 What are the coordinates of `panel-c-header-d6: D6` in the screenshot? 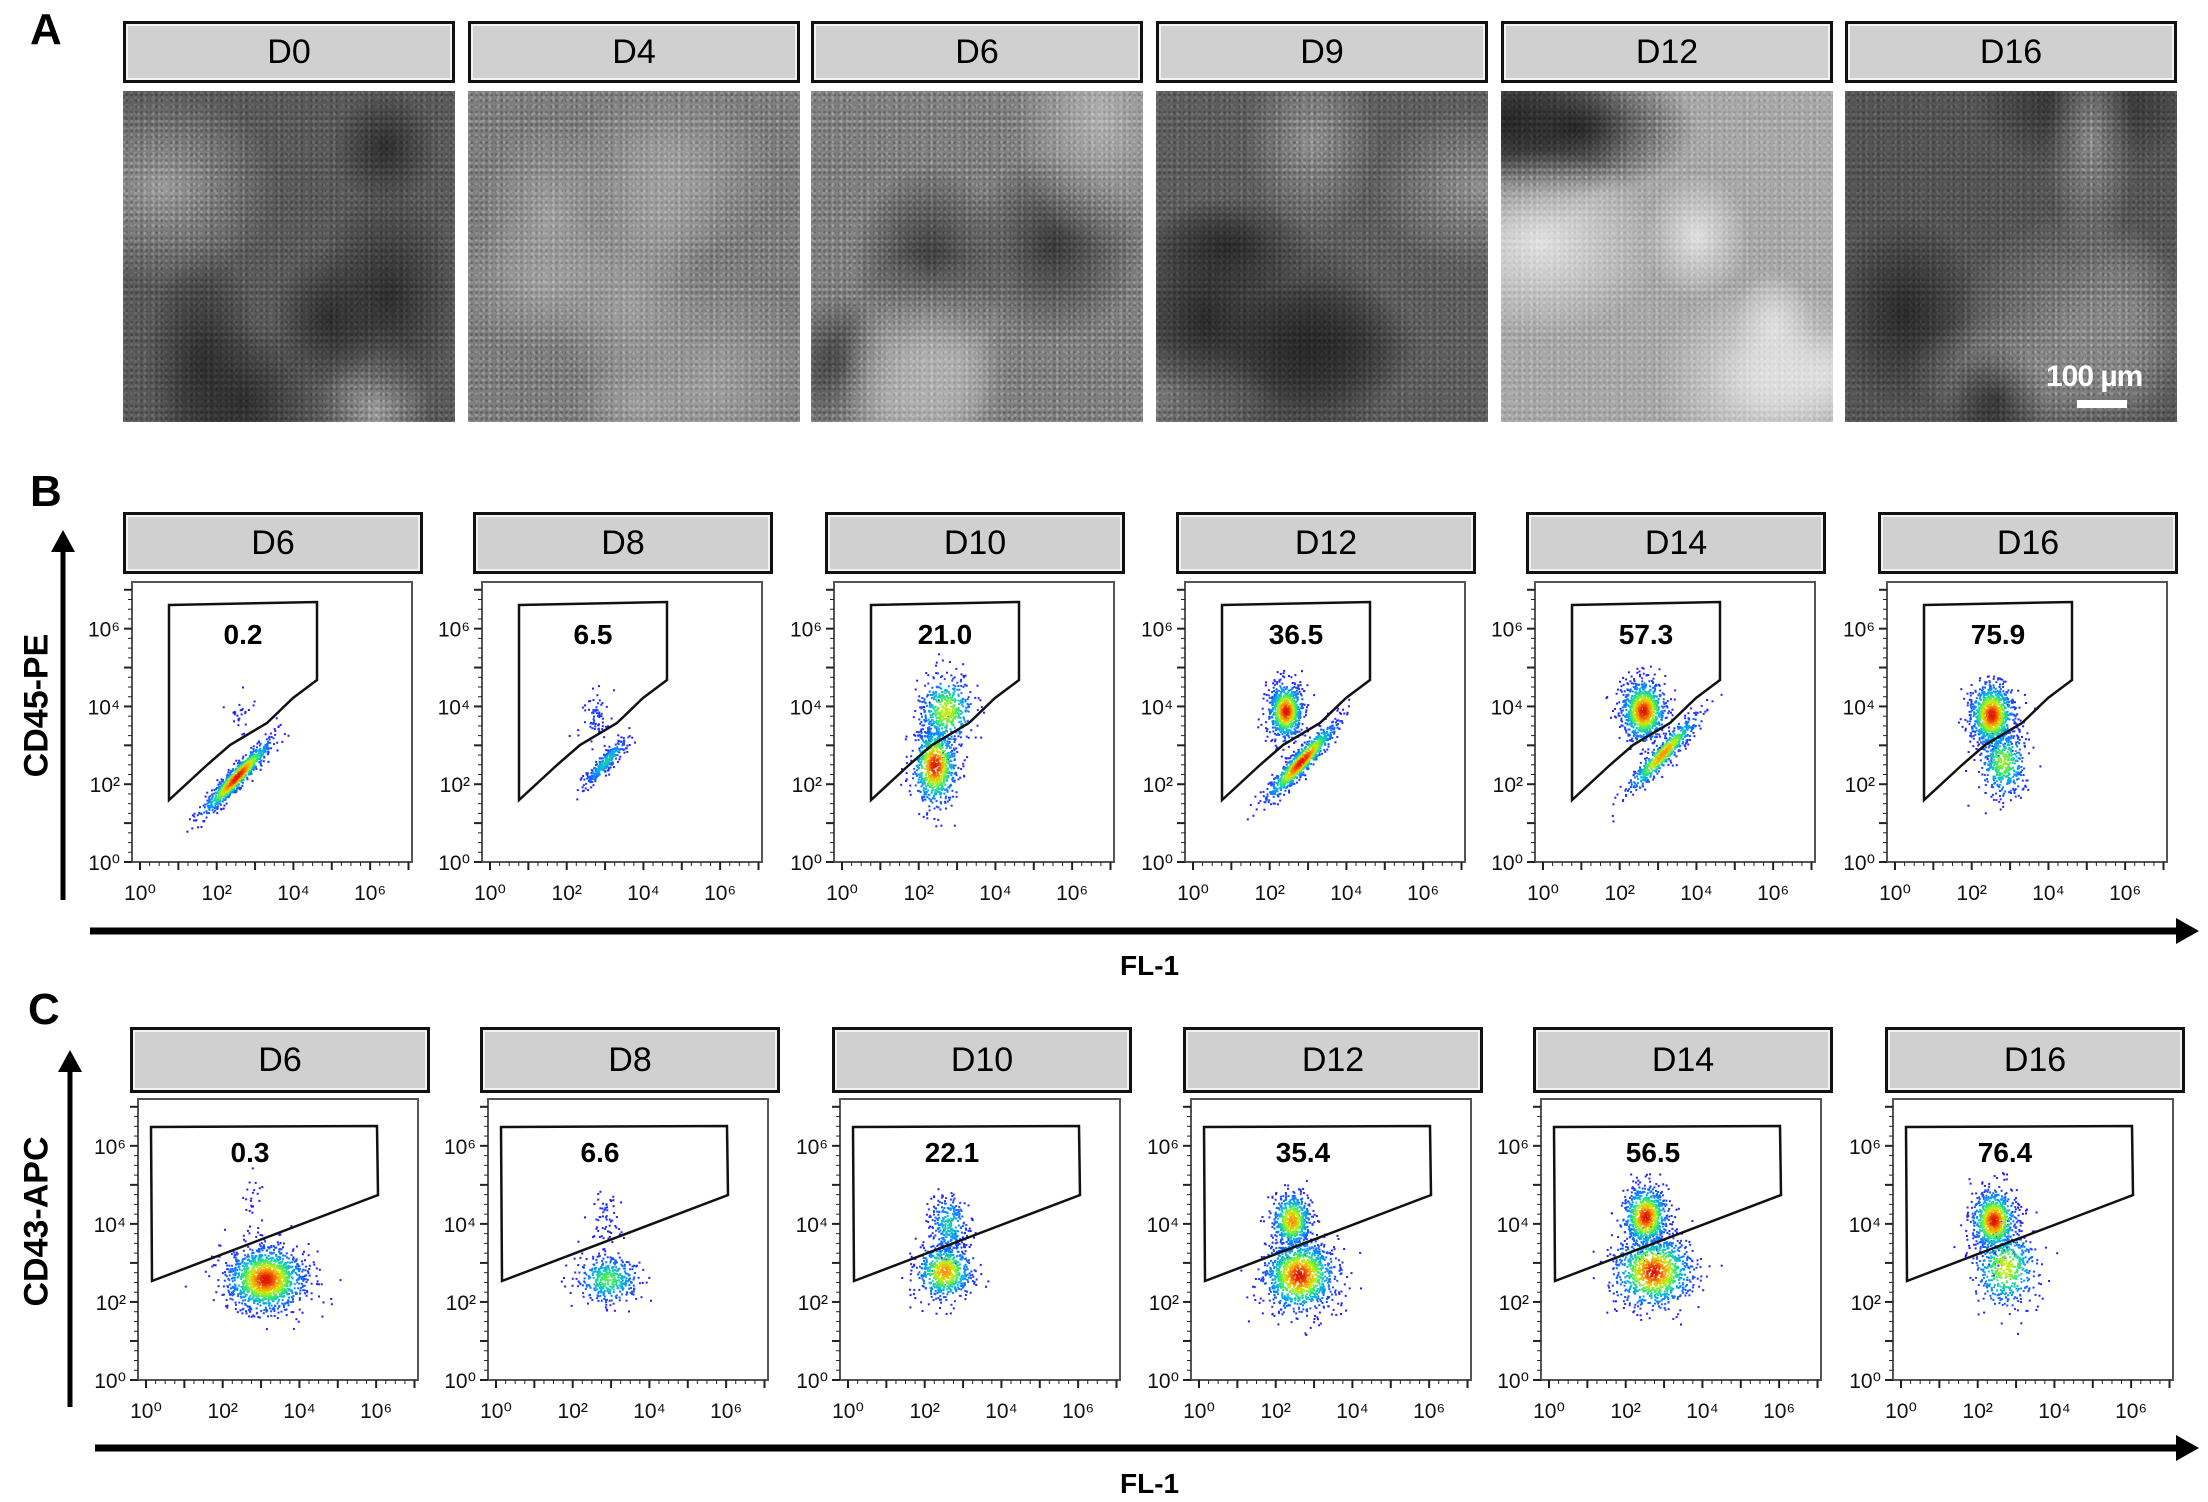 It's located at (280, 1060).